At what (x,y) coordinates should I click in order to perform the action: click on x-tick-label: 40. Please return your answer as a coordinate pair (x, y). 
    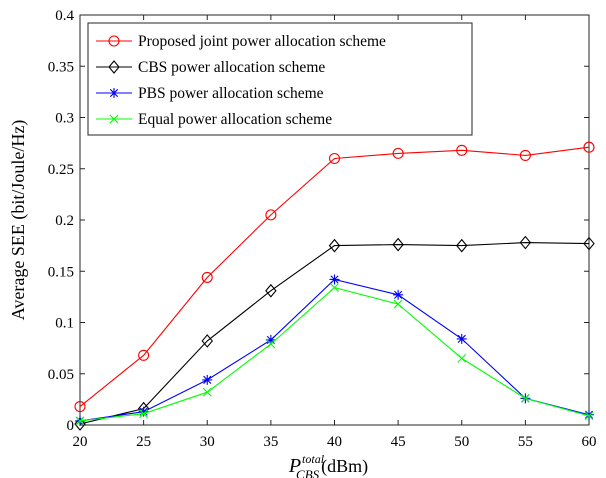
    Looking at the image, I should click on (334, 442).